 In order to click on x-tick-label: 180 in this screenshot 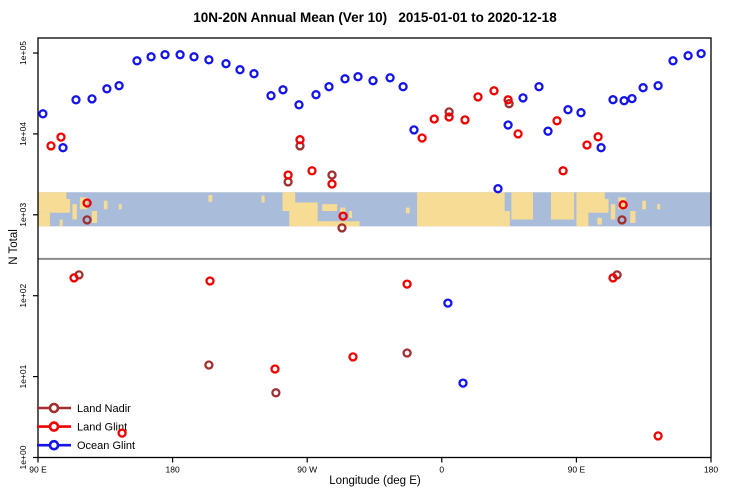, I will do `click(711, 470)`.